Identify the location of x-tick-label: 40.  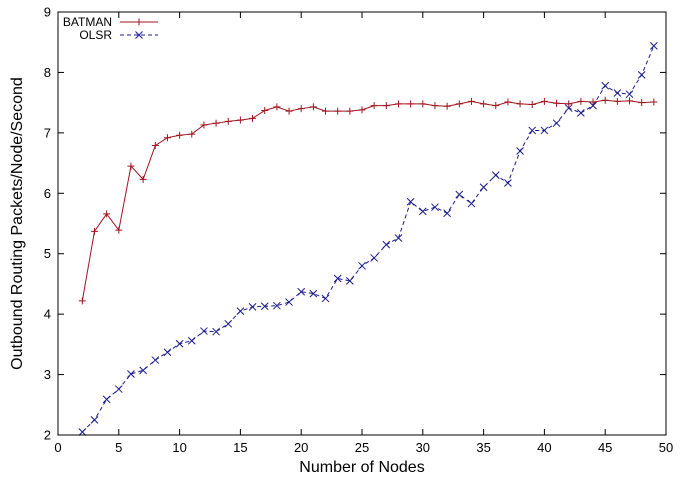
(544, 447).